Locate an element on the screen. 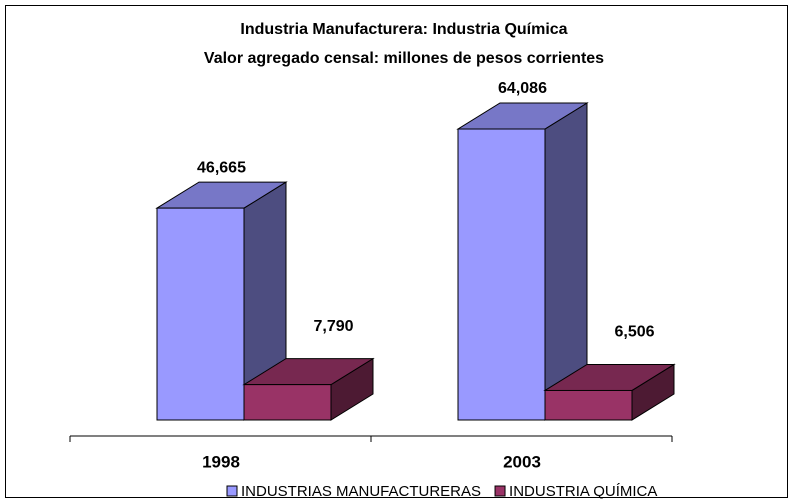 Image resolution: width=793 pixels, height=503 pixels. data-label: 46,665 is located at coordinates (221, 167).